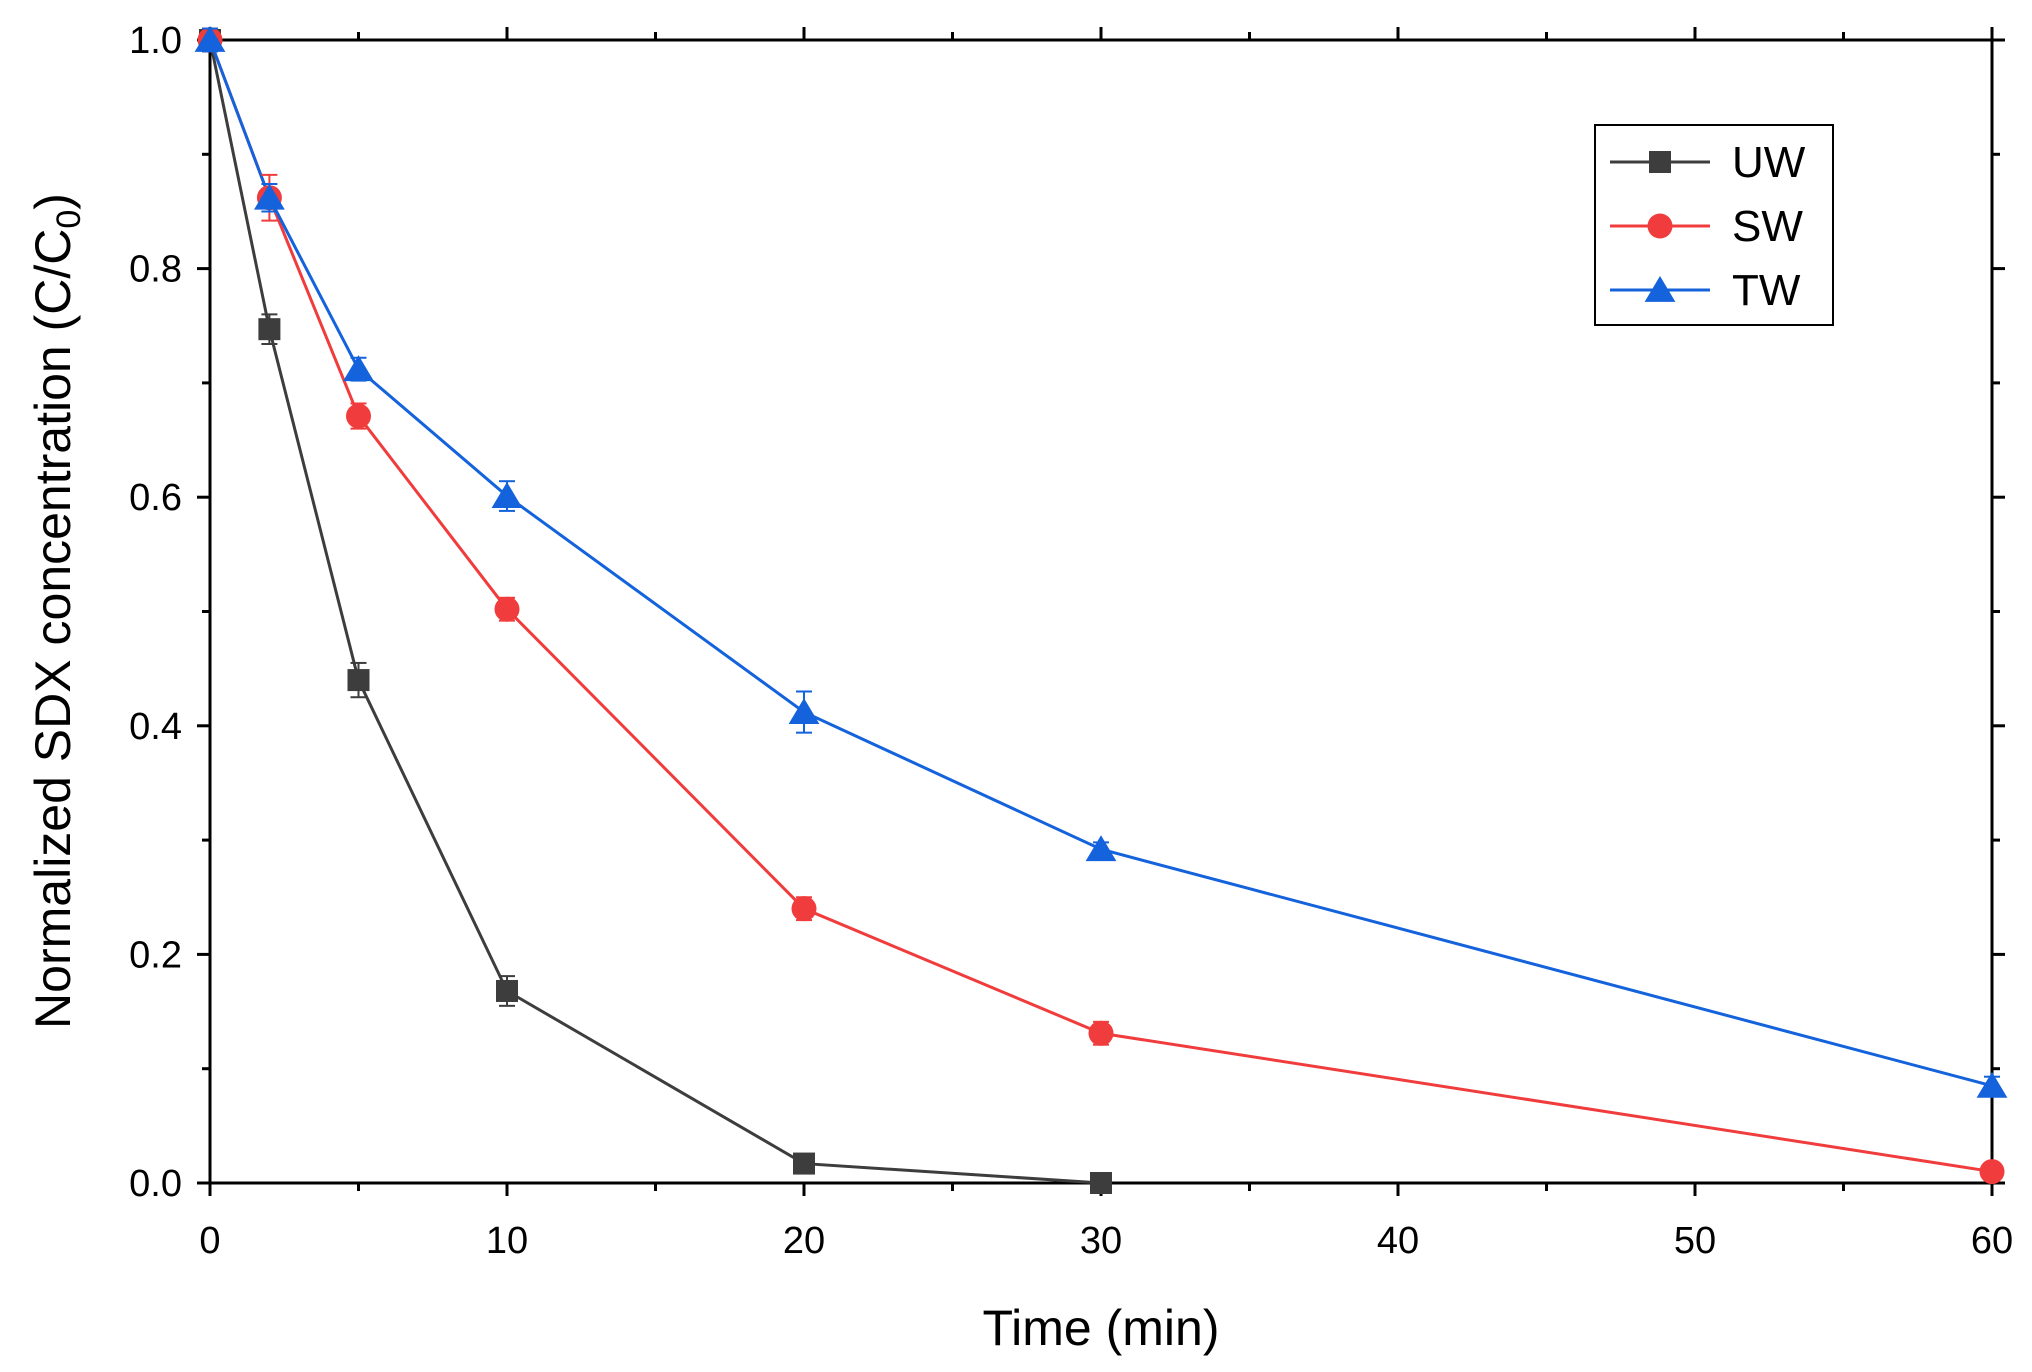  I want to click on legend-marker-uw, so click(1660, 162).